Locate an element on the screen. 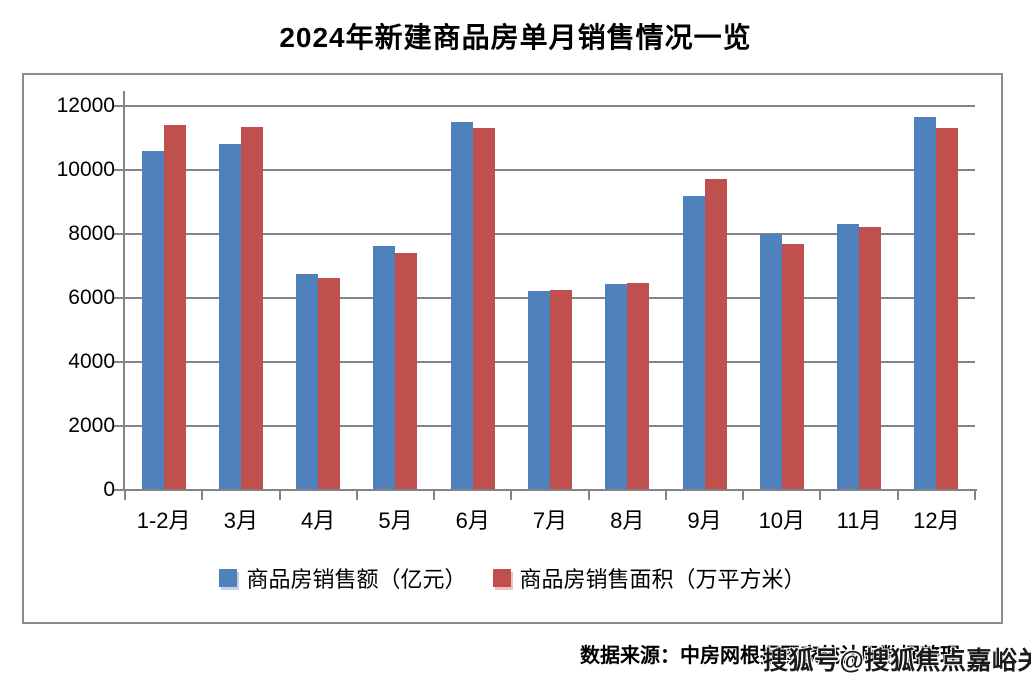 The width and height of the screenshot is (1031, 679). y-axis-line is located at coordinates (124, 291).